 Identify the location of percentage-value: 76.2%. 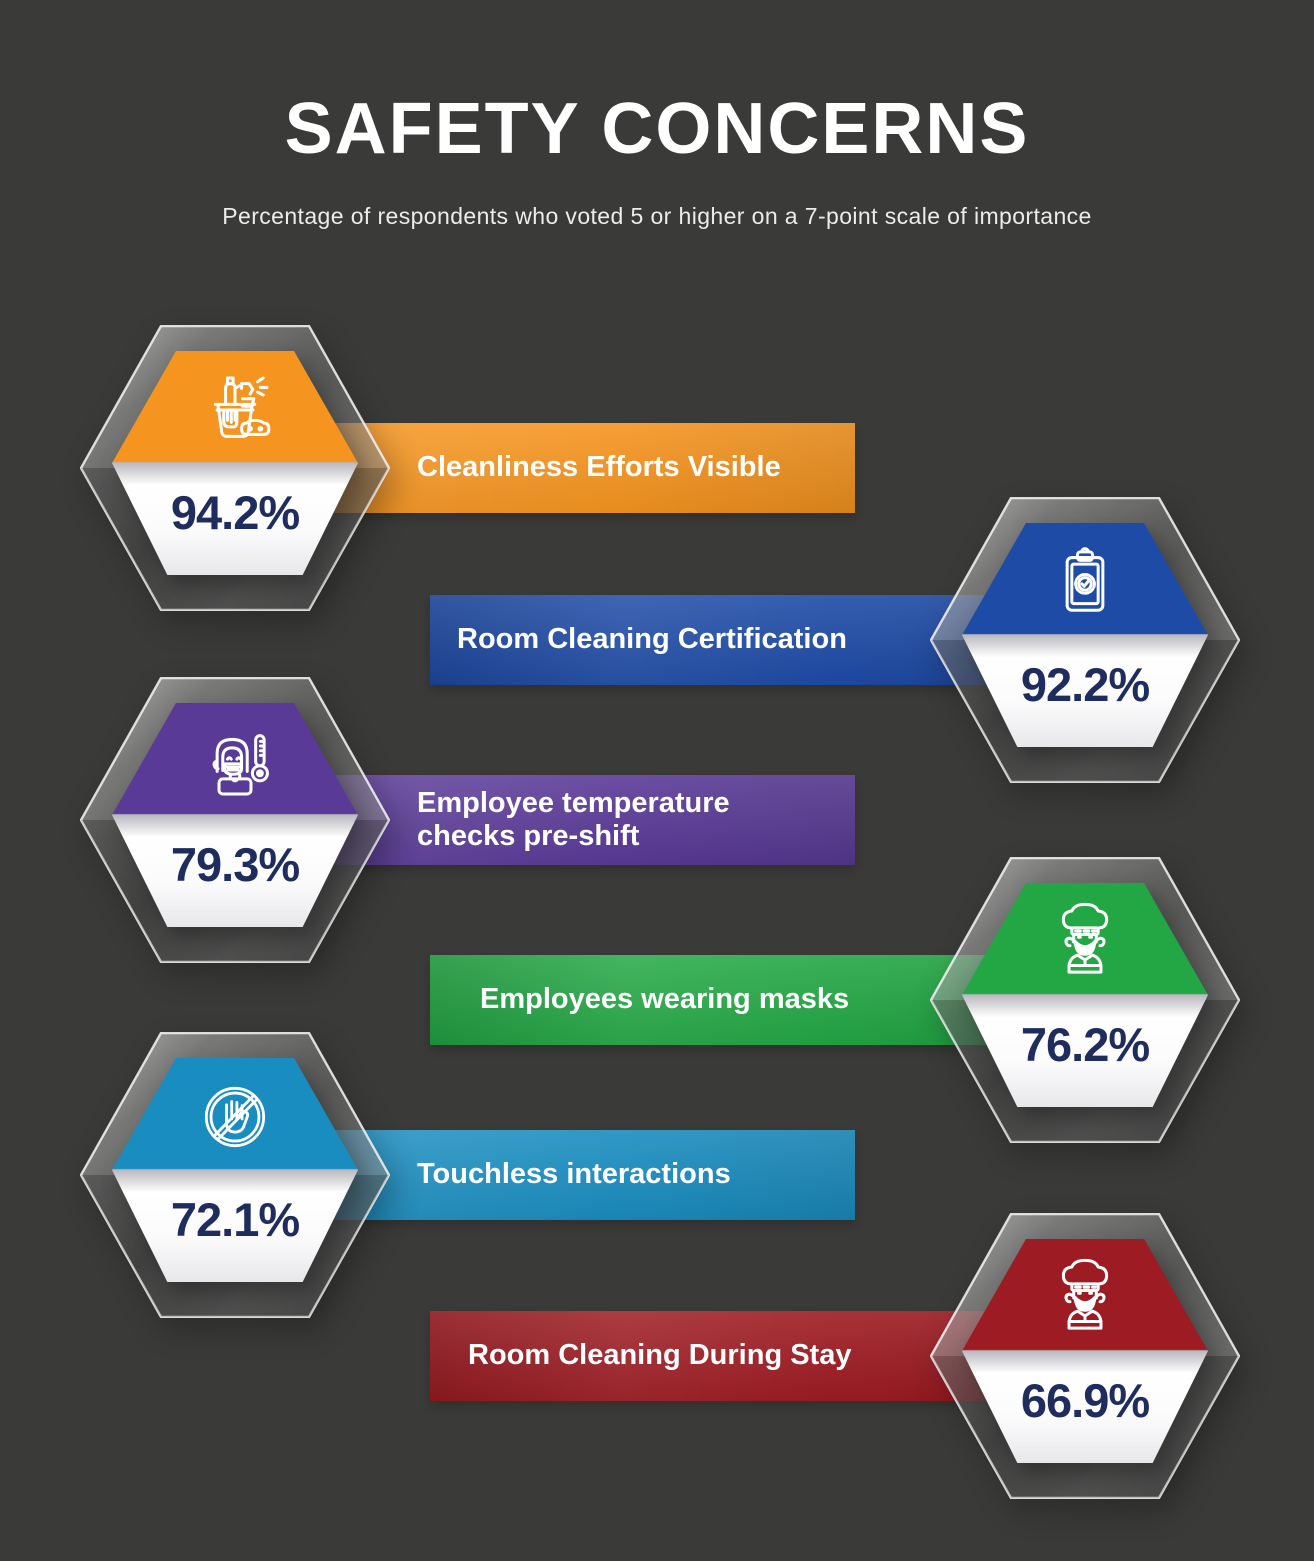
(1085, 1044).